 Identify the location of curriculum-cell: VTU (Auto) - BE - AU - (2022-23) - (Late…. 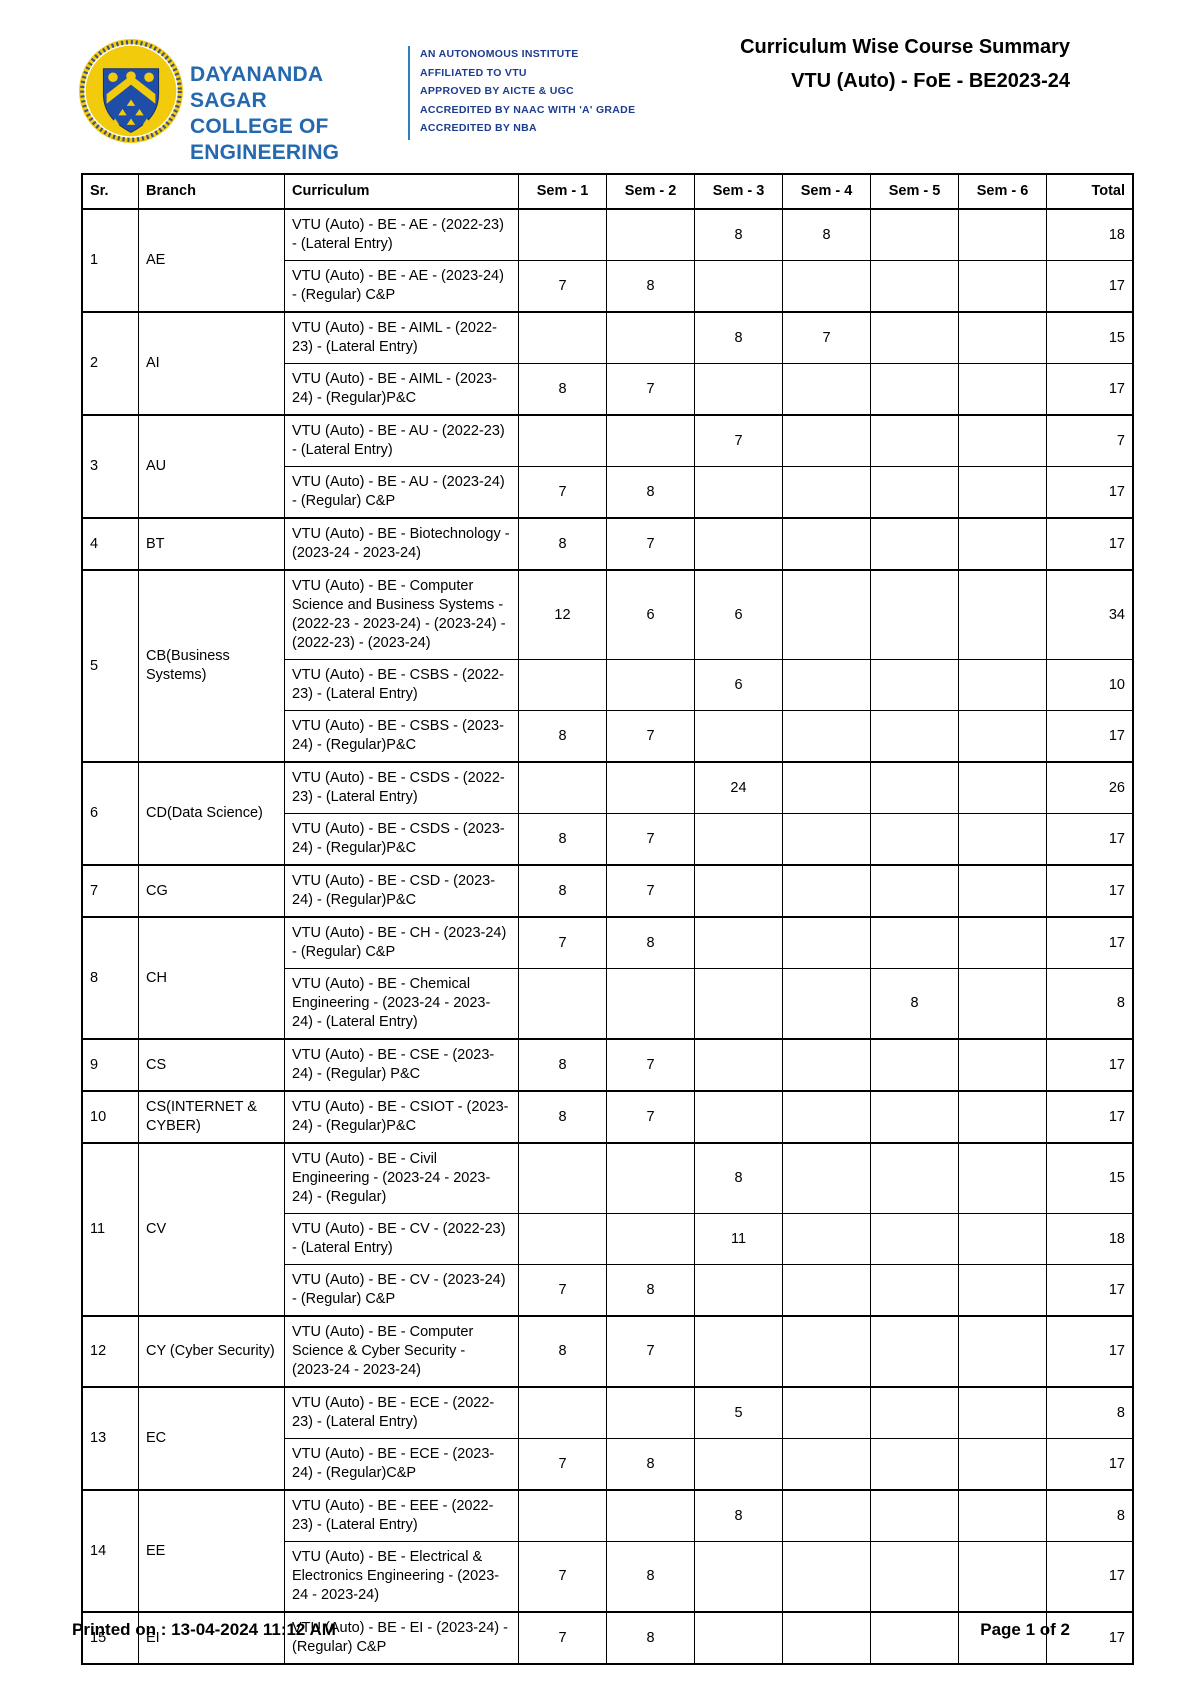
(401, 440).